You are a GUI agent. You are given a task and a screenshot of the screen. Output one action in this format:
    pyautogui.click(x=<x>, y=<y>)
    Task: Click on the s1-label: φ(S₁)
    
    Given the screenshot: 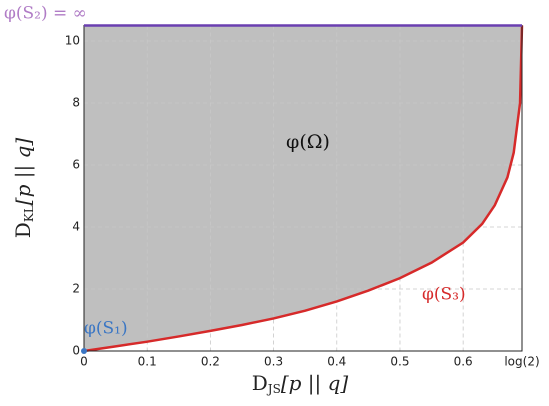 What is the action you would take?
    pyautogui.click(x=106, y=329)
    